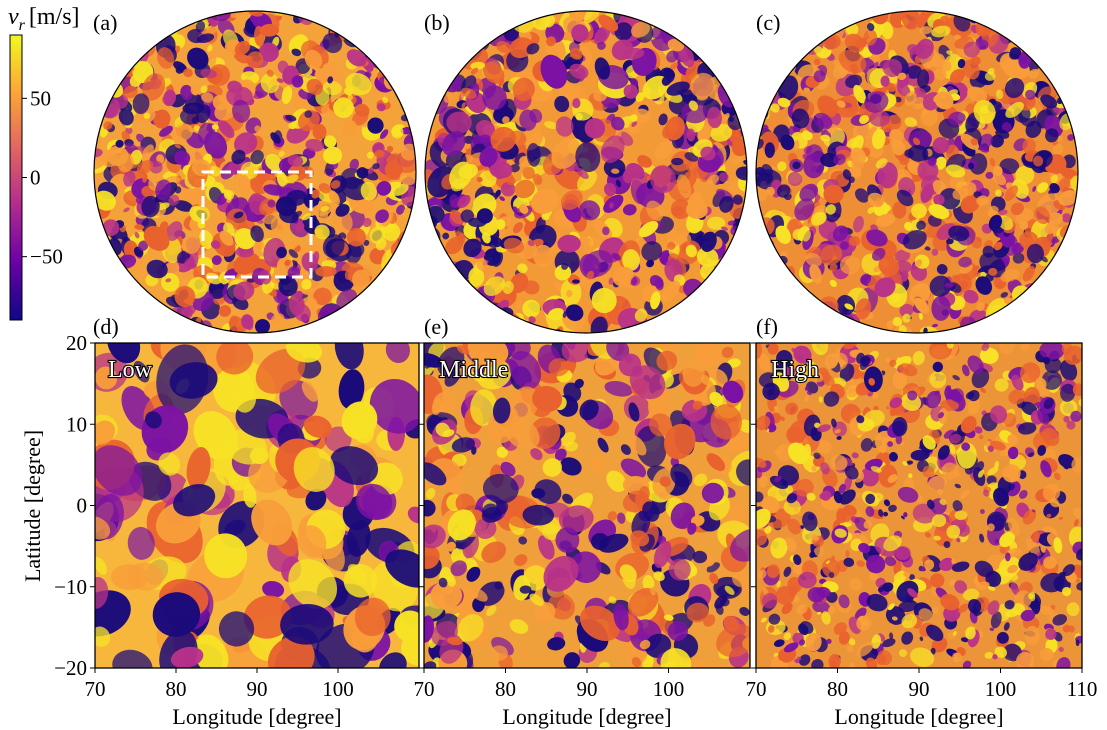 The height and width of the screenshot is (730, 1107). What do you see at coordinates (437, 22) in the screenshot?
I see `panel-letter-b: (b)` at bounding box center [437, 22].